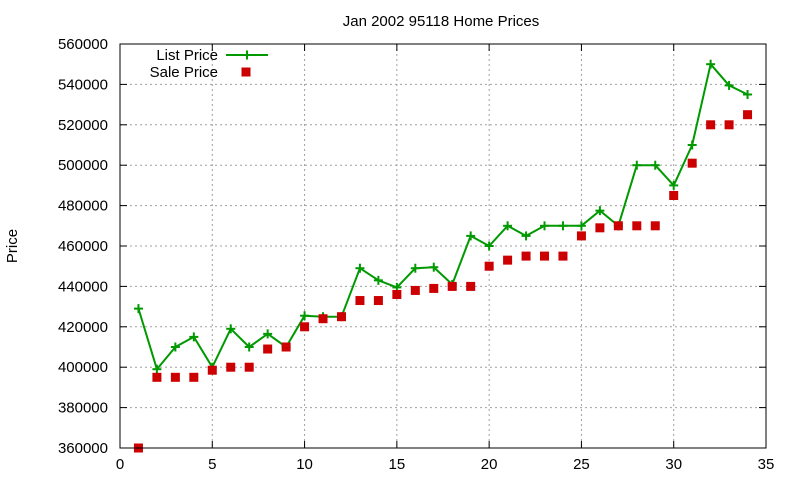 Image resolution: width=800 pixels, height=480 pixels. I want to click on x-tick-label: 5, so click(212, 464).